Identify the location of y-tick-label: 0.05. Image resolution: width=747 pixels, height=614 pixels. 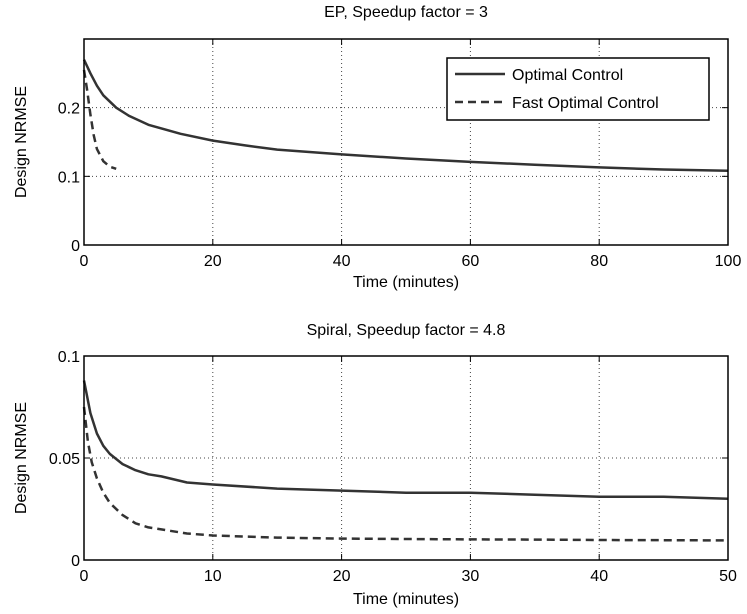
(64, 459).